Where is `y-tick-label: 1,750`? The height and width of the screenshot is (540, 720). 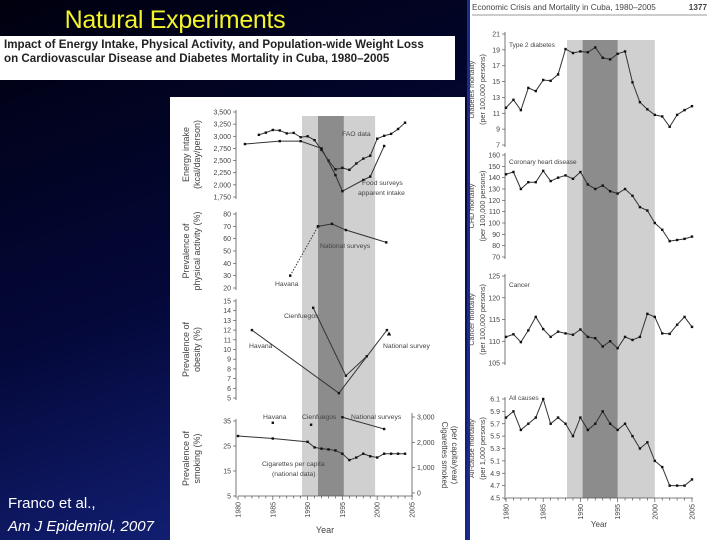
y-tick-label: 1,750 is located at coordinates (222, 198).